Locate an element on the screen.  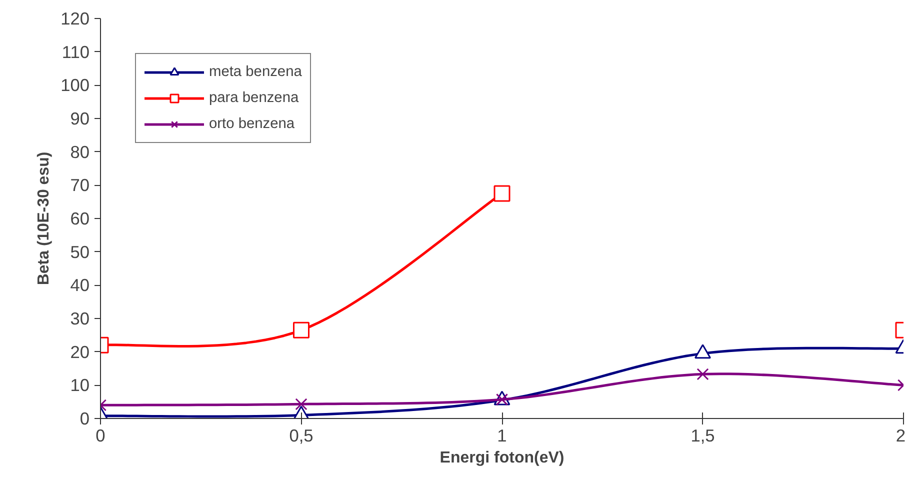
y-tick-label: 100 is located at coordinates (75, 85).